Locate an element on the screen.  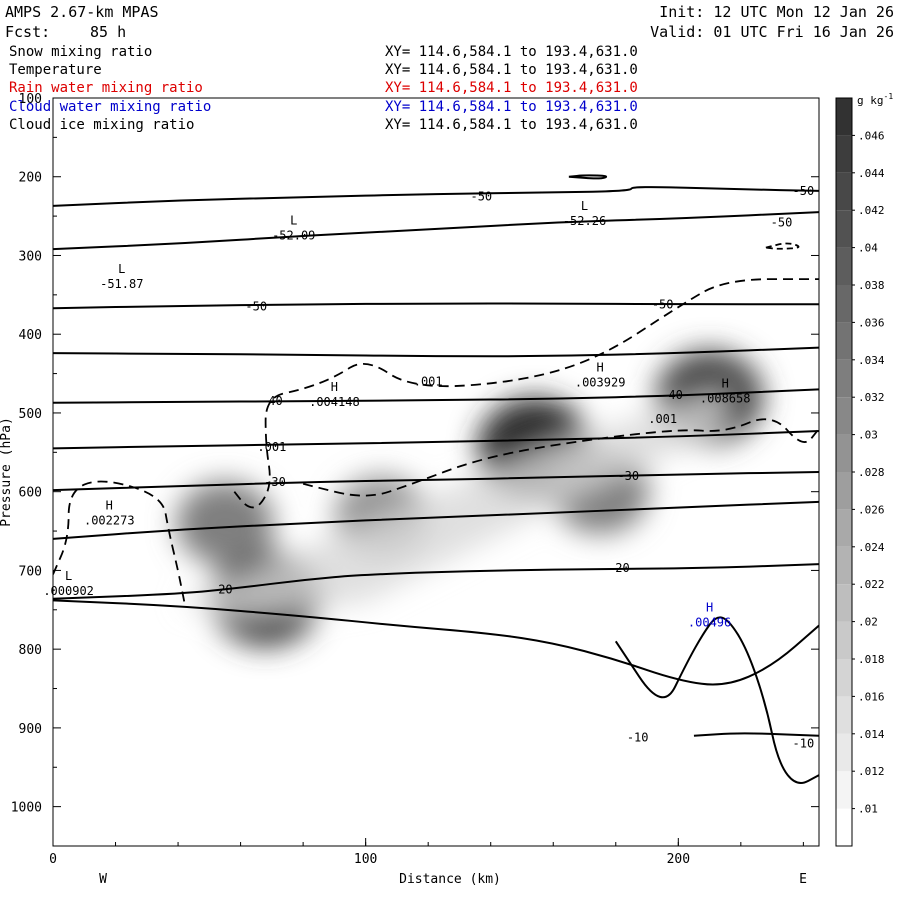
colorbar-tick-label: .042 is located at coordinates (871, 210).